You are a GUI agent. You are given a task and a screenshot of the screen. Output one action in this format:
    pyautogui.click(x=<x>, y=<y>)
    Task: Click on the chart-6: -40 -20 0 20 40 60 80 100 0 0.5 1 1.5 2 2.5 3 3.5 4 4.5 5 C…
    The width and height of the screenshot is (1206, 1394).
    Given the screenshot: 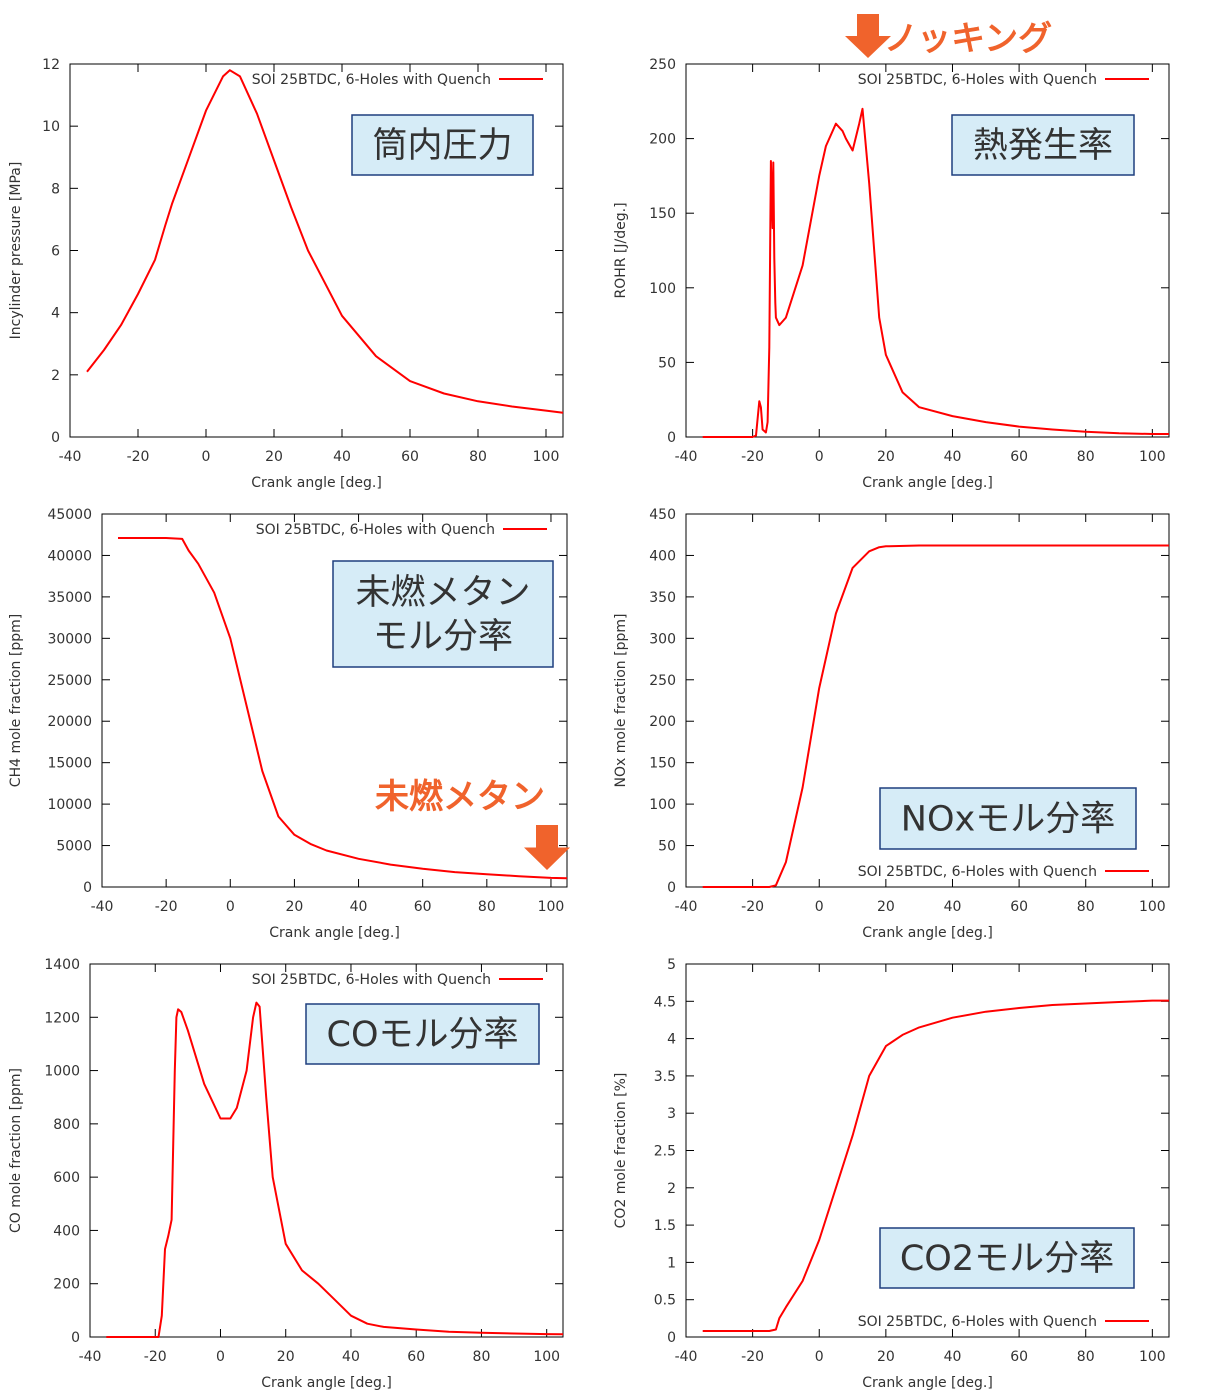 What is the action you would take?
    pyautogui.click(x=891, y=1174)
    